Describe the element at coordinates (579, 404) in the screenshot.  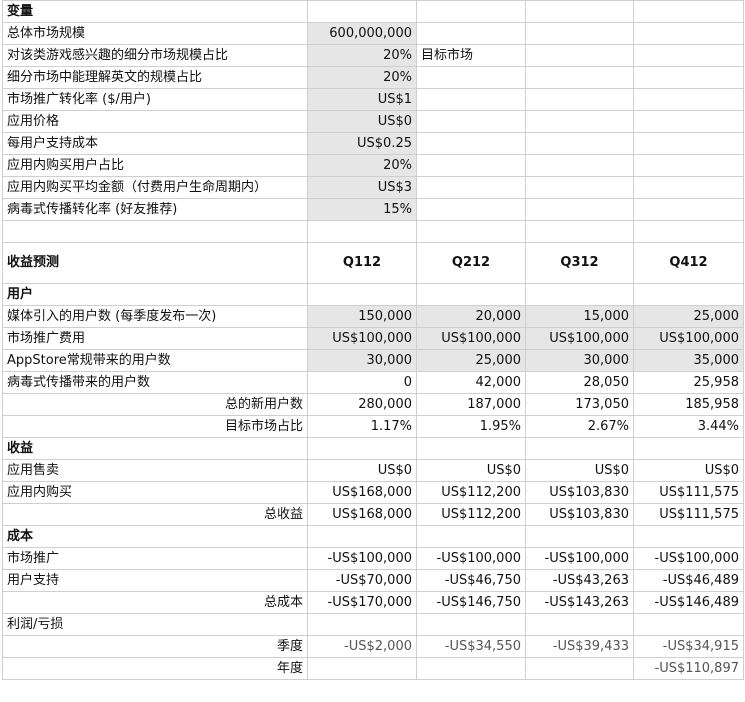
I see `value-cell: 173,050` at that location.